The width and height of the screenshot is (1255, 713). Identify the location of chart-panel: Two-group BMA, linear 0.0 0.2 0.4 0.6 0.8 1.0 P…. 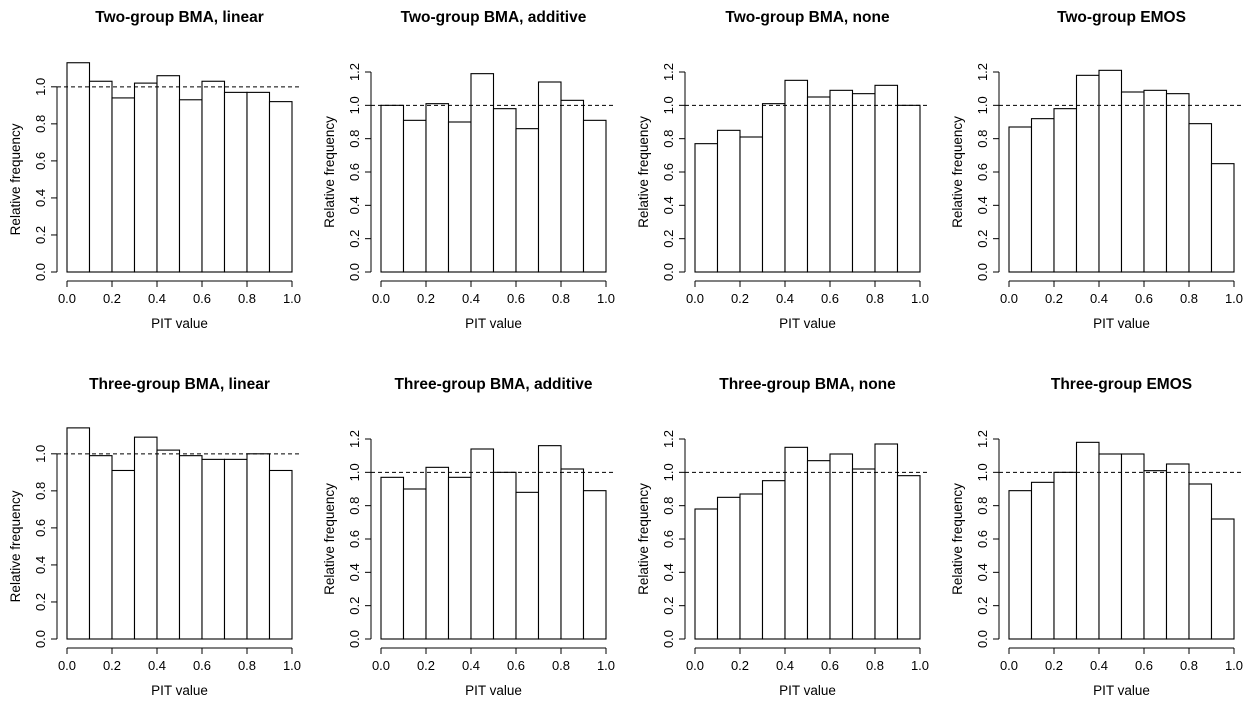
(155, 170).